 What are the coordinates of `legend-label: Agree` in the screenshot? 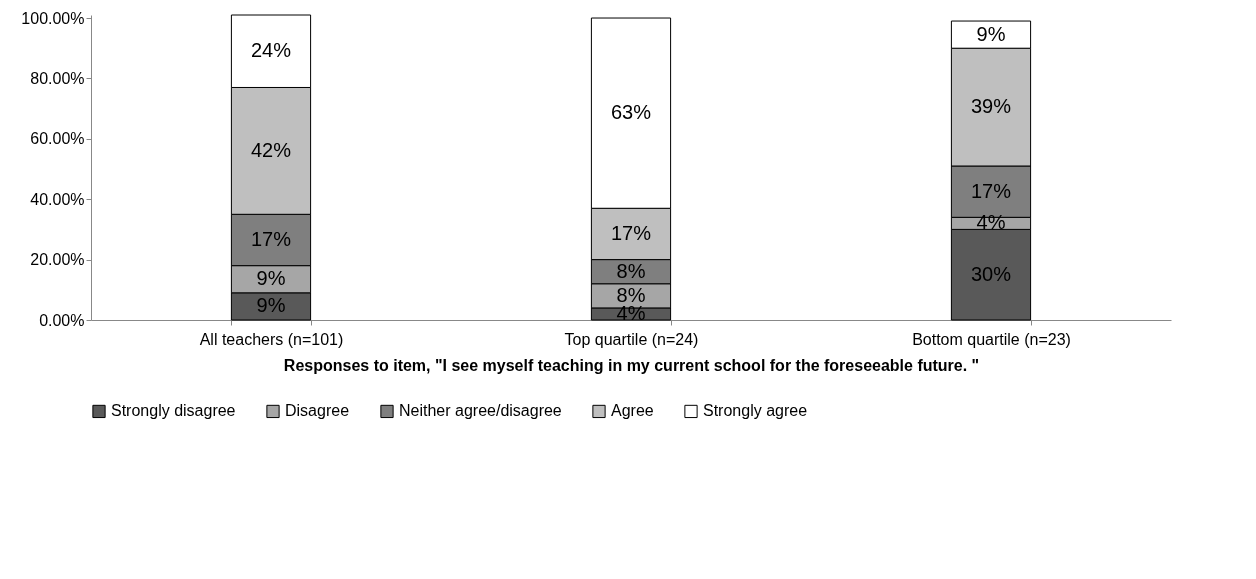 It's located at (632, 411).